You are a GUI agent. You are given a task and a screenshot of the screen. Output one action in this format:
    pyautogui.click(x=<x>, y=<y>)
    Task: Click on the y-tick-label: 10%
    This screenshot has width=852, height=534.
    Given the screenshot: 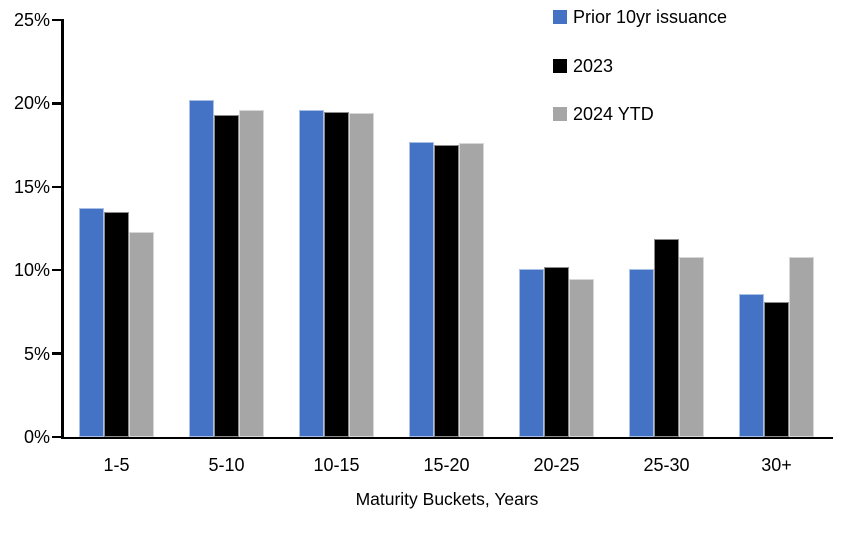 What is the action you would take?
    pyautogui.click(x=31, y=270)
    